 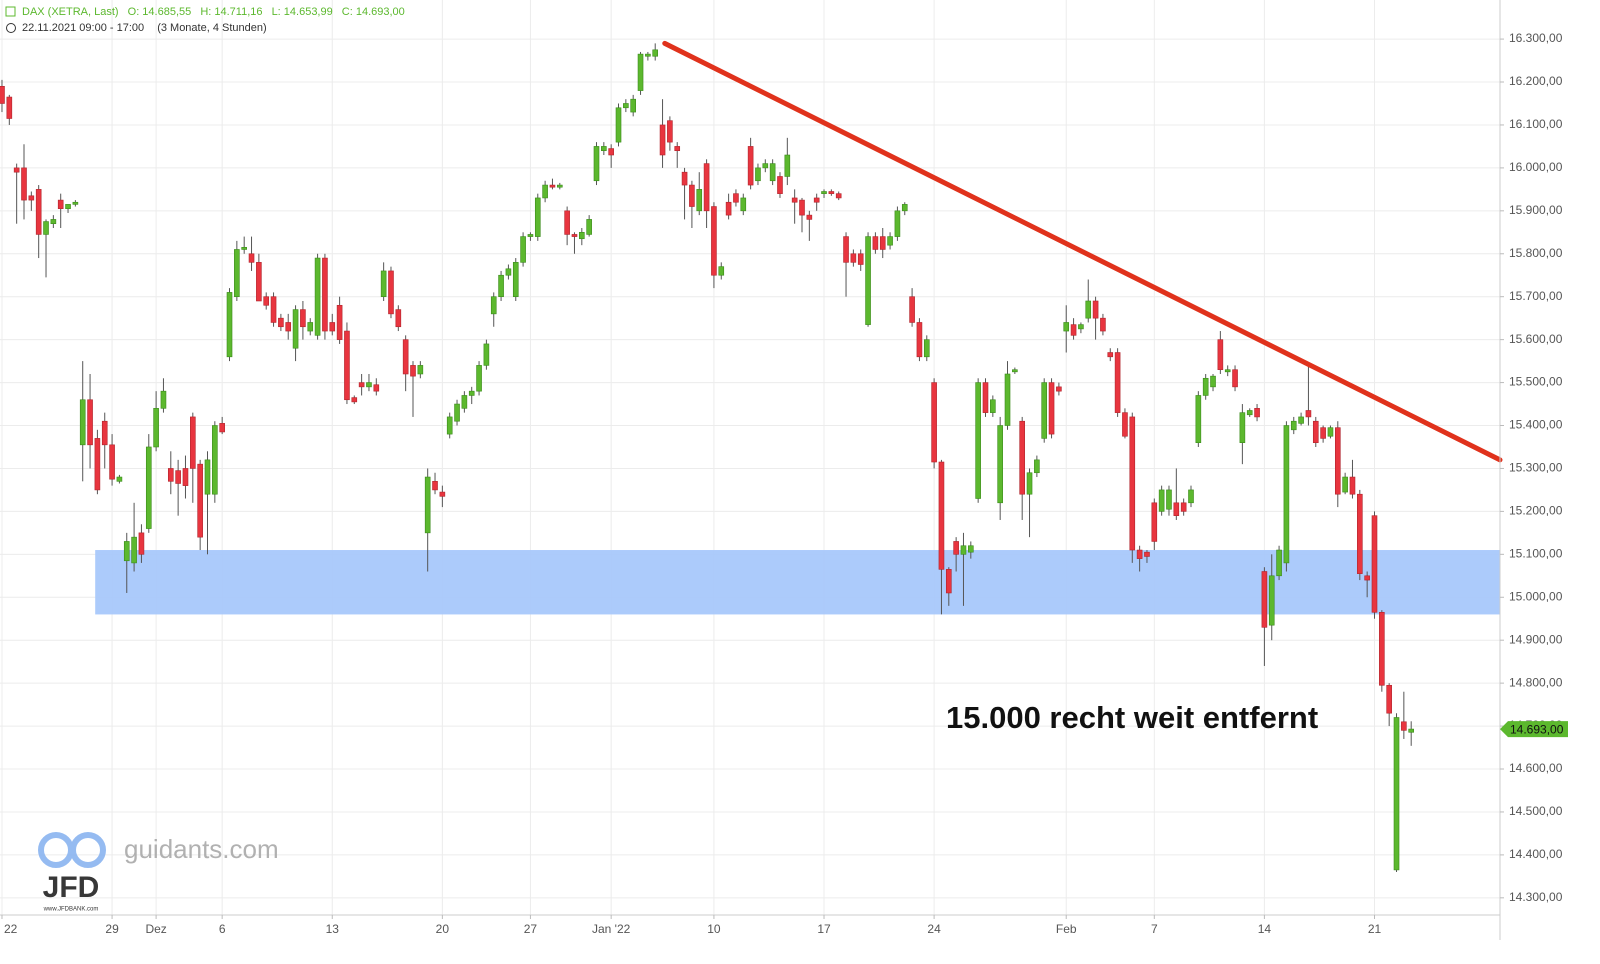 I want to click on y-tick-label: 14.900,00, so click(x=1536, y=639).